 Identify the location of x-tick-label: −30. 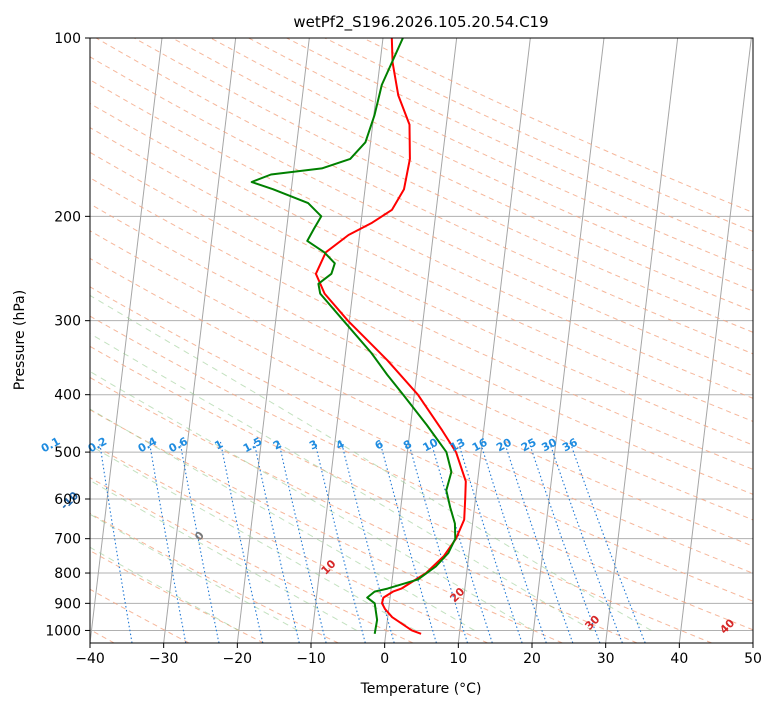
(164, 659).